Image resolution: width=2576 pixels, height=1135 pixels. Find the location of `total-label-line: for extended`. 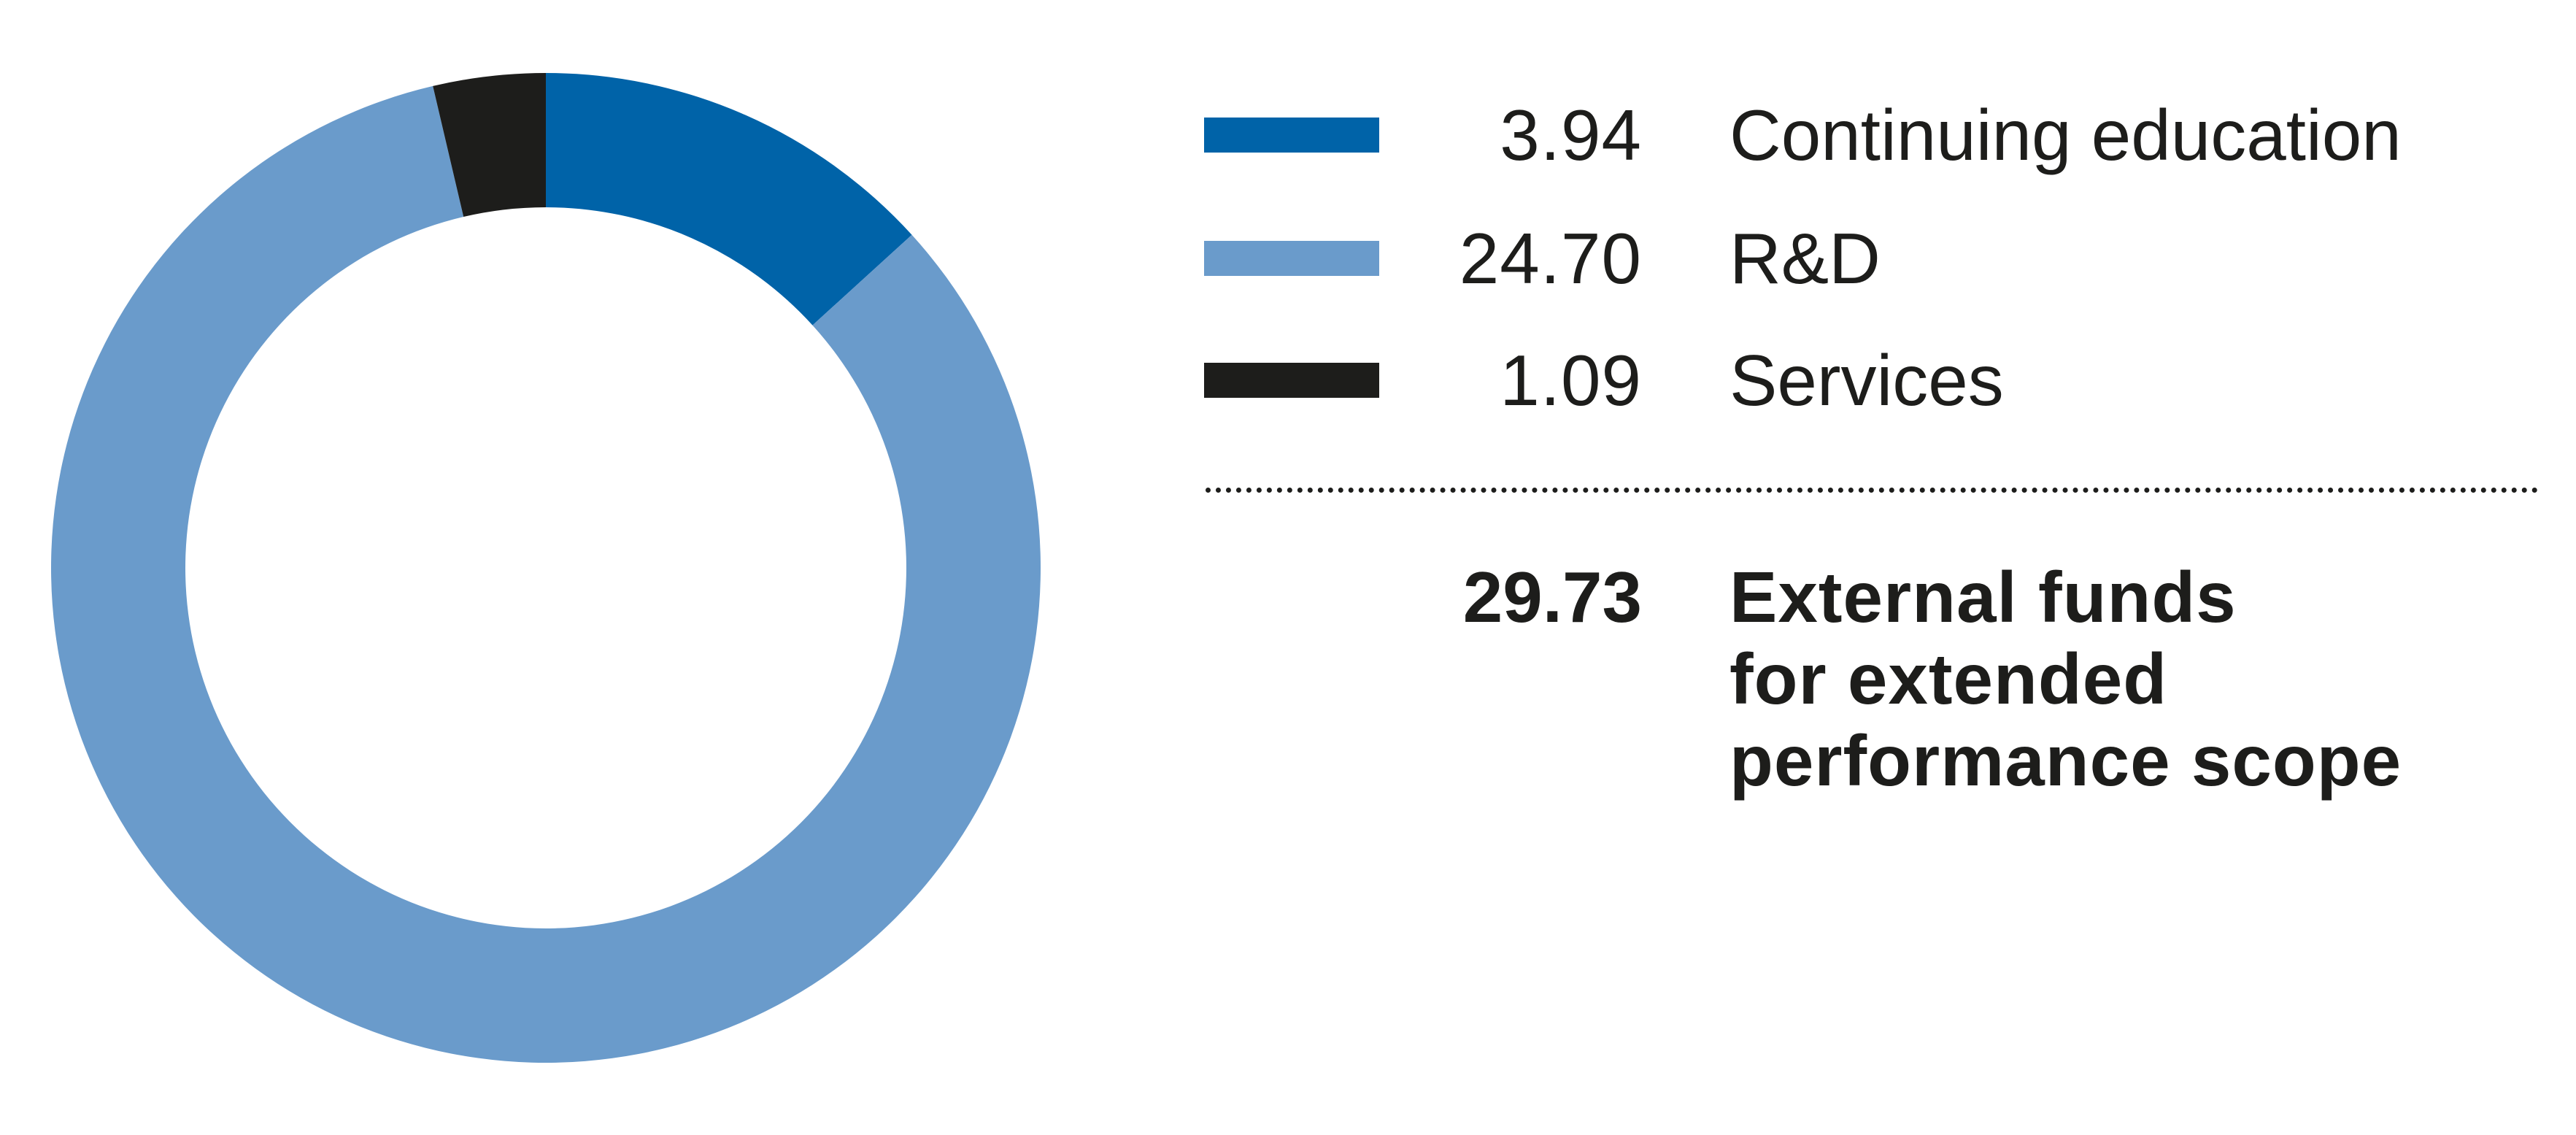

total-label-line: for extended is located at coordinates (1949, 679).